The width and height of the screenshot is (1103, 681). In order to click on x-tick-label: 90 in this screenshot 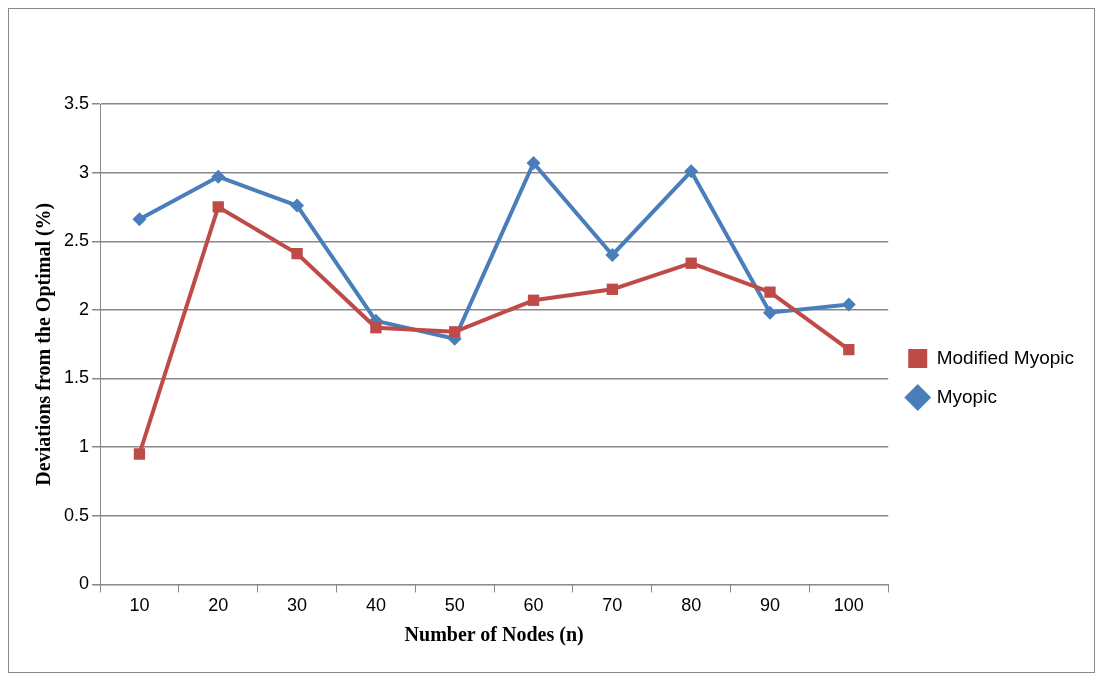, I will do `click(770, 605)`.